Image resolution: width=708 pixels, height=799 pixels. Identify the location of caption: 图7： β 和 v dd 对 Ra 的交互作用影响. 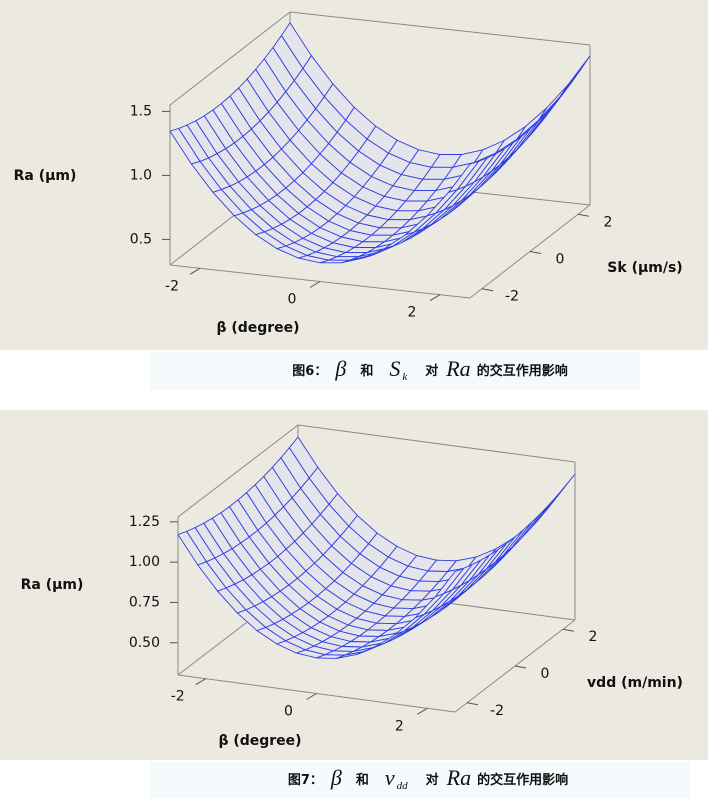
(428, 778).